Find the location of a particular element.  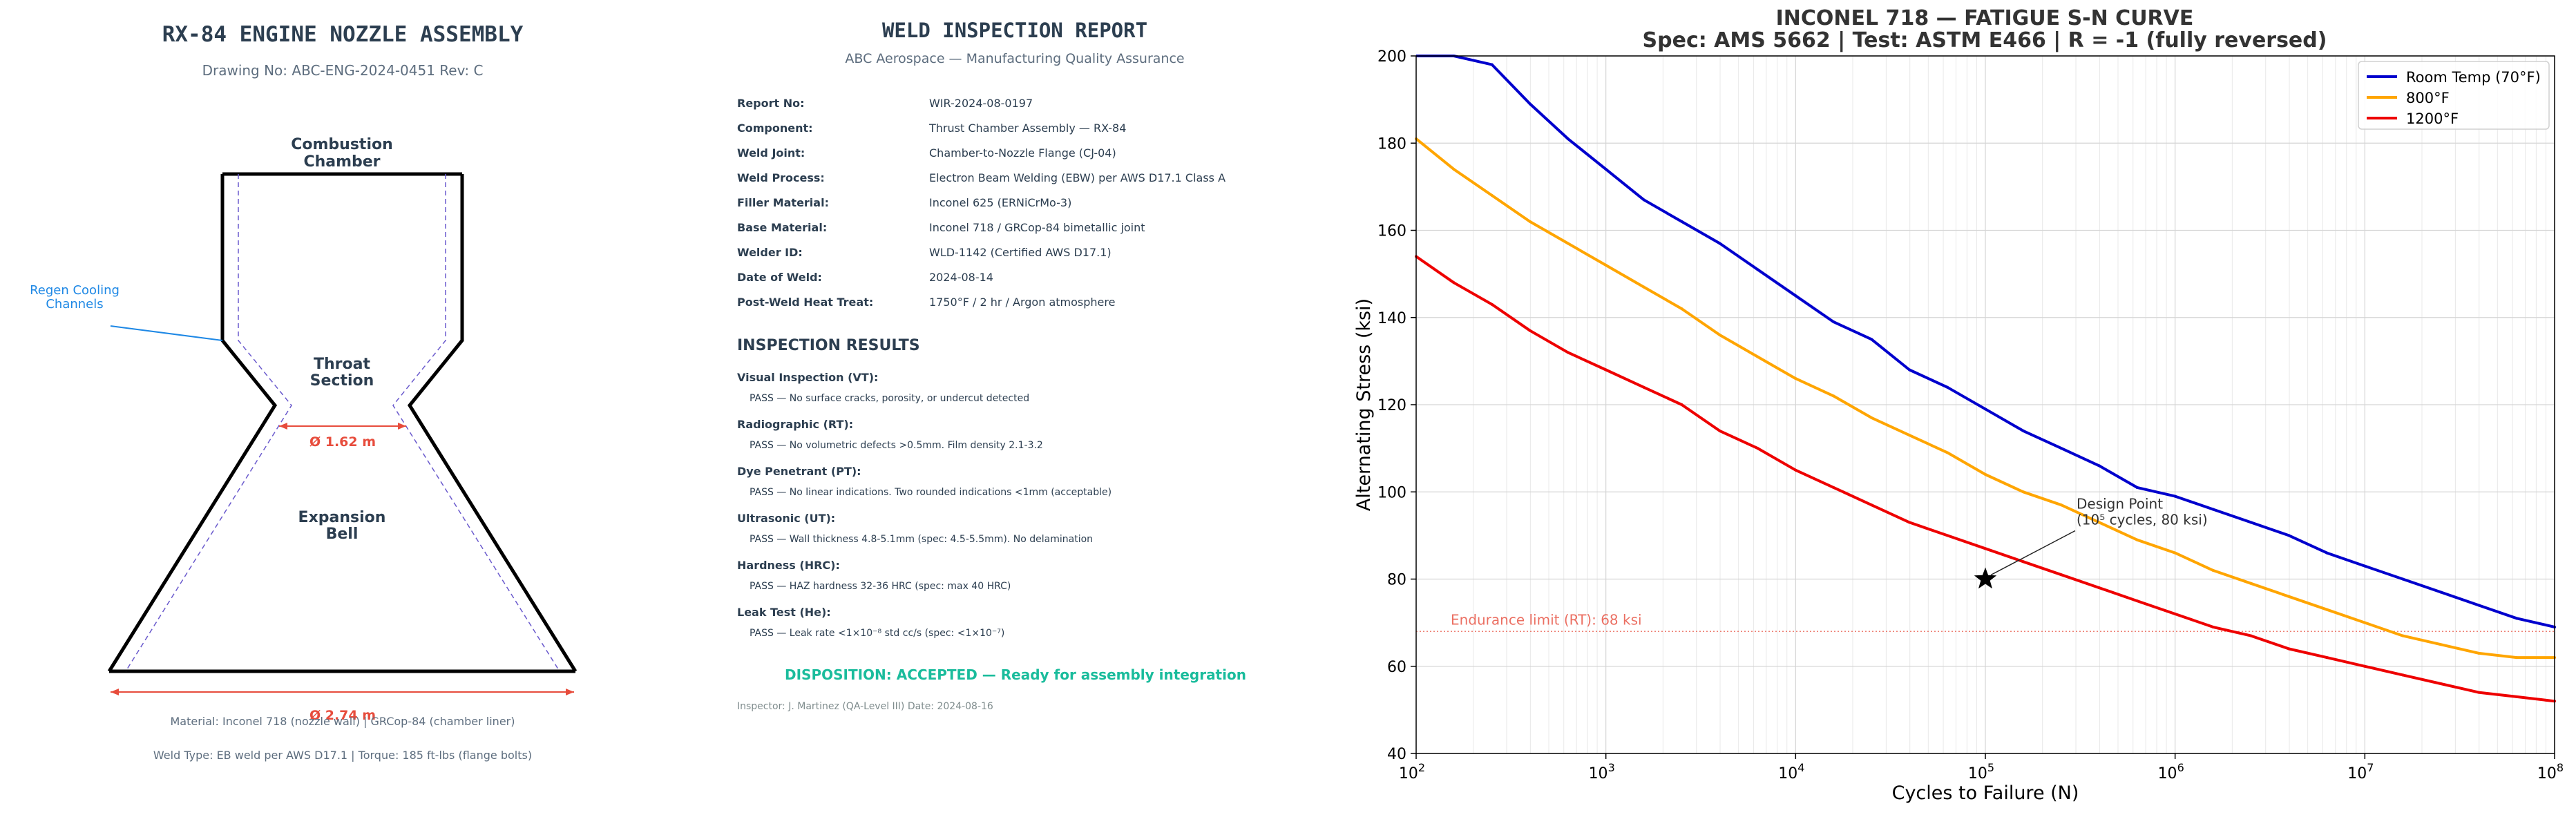

field-label: Filler Material: is located at coordinates (783, 203).